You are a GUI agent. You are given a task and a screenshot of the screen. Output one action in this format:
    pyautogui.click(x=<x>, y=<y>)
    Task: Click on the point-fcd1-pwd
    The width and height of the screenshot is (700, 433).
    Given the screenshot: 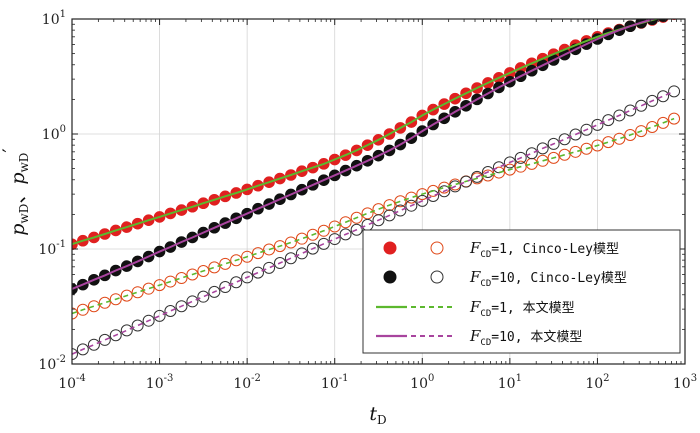 What is the action you would take?
    pyautogui.click(x=674, y=20)
    